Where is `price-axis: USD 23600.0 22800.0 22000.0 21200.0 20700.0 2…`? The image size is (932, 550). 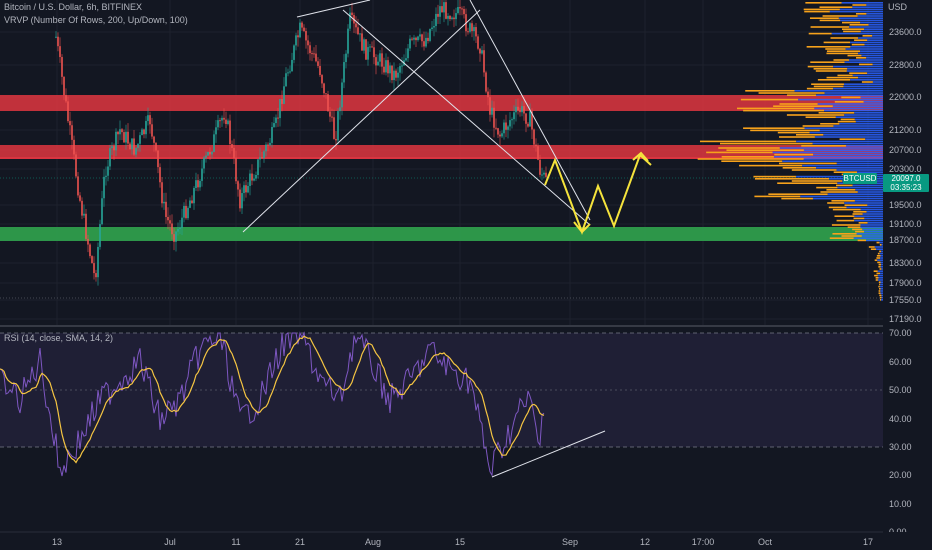
price-axis: USD 23600.0 22800.0 22000.0 21200.0 20700.0 2… is located at coordinates (907, 268).